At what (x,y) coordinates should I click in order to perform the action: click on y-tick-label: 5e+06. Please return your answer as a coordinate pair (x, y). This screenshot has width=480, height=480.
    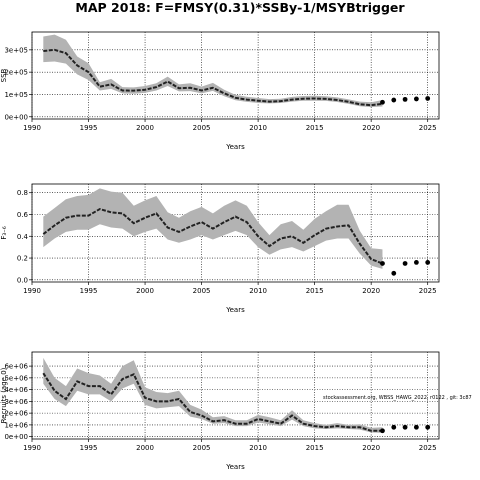
    Looking at the image, I should click on (16, 378).